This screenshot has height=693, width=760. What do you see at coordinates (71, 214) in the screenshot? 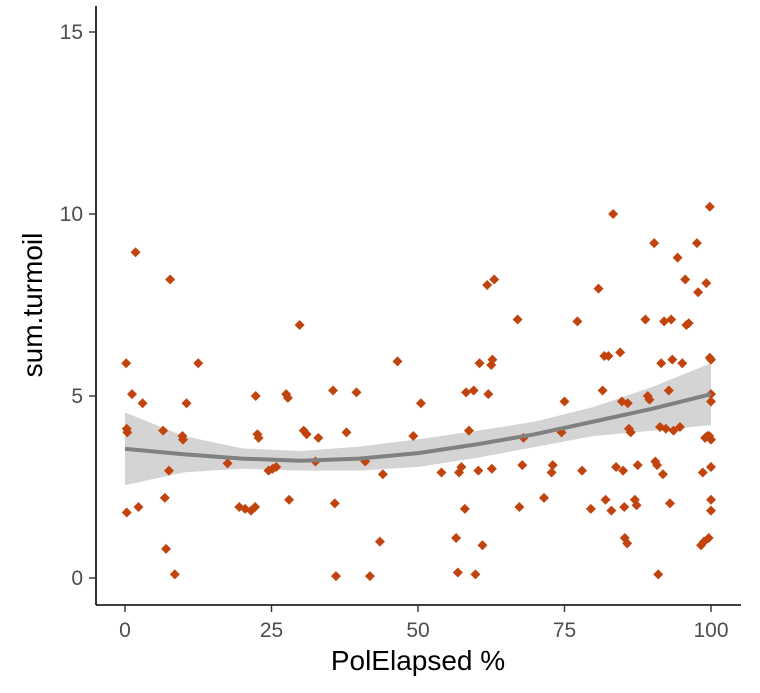
I see `y-tick-label: 10` at bounding box center [71, 214].